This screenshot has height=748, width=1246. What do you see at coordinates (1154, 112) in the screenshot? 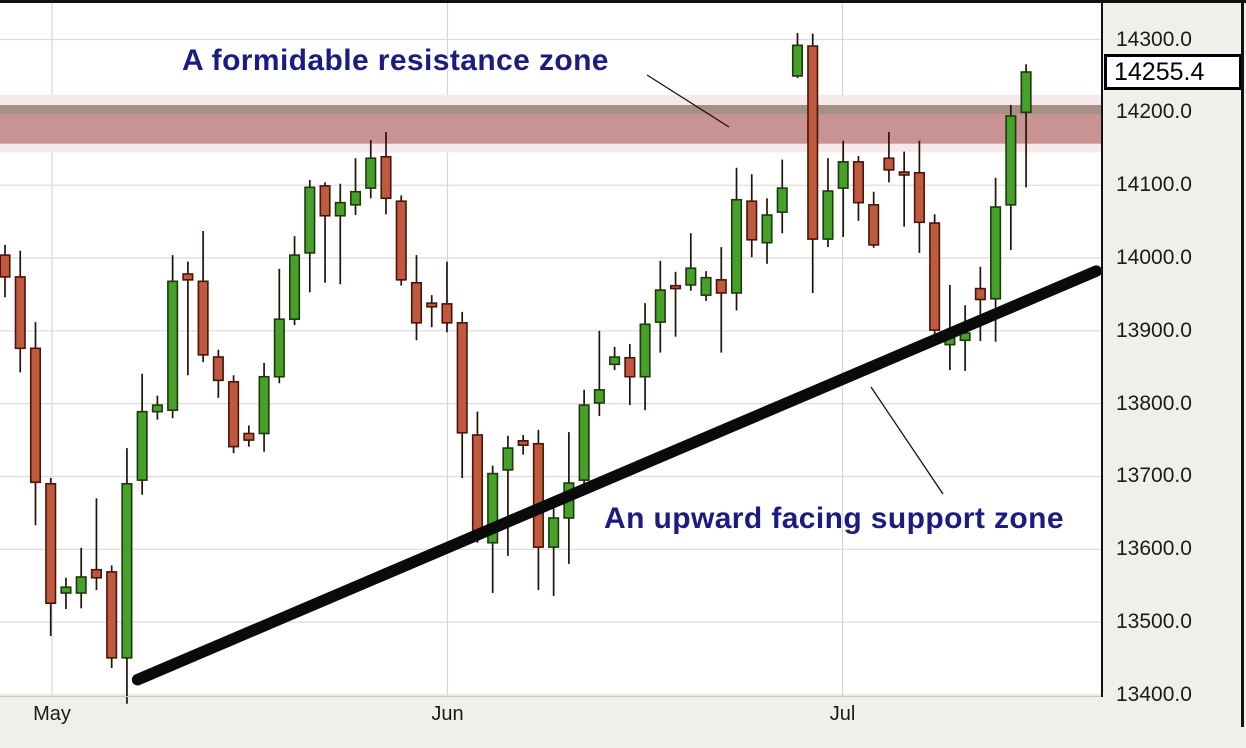
I see `price-axis-tick: 14200.0` at bounding box center [1154, 112].